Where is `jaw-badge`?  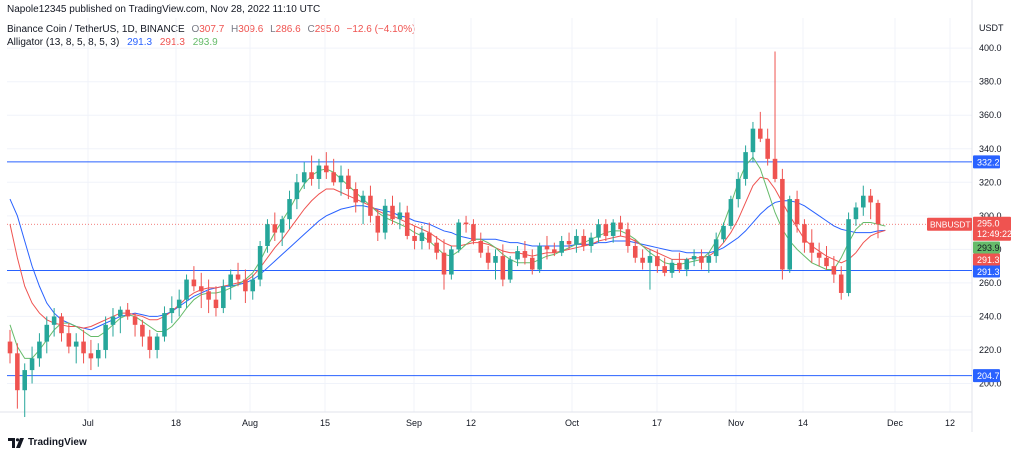 jaw-badge is located at coordinates (986, 271).